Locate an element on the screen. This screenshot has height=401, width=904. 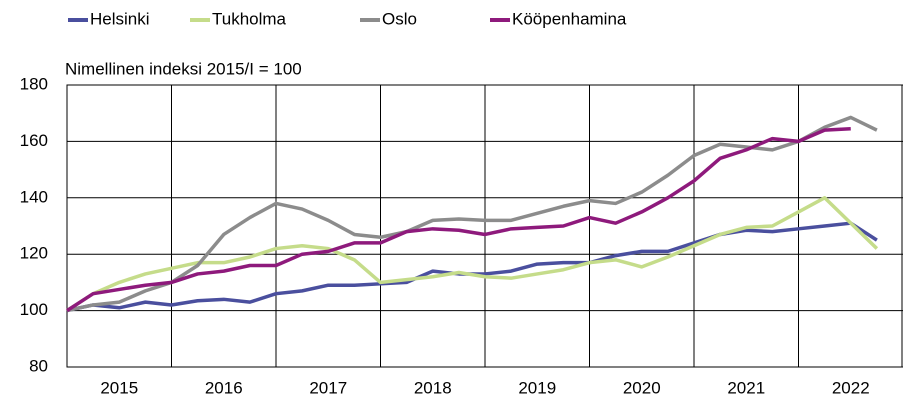
legend-label: Helsinki is located at coordinates (120, 18).